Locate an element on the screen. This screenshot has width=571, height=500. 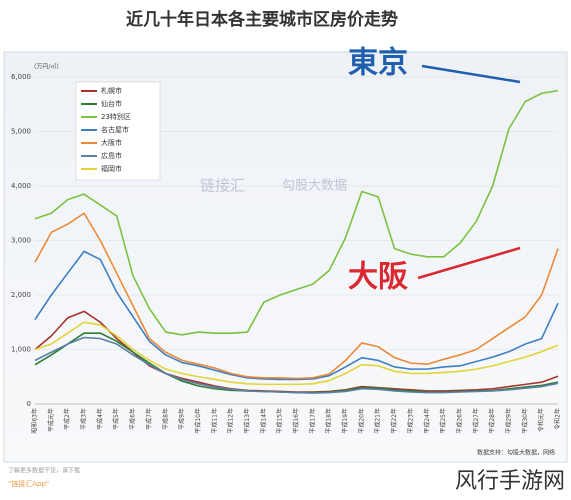
brand: 风行手游网 is located at coordinates (510, 481).